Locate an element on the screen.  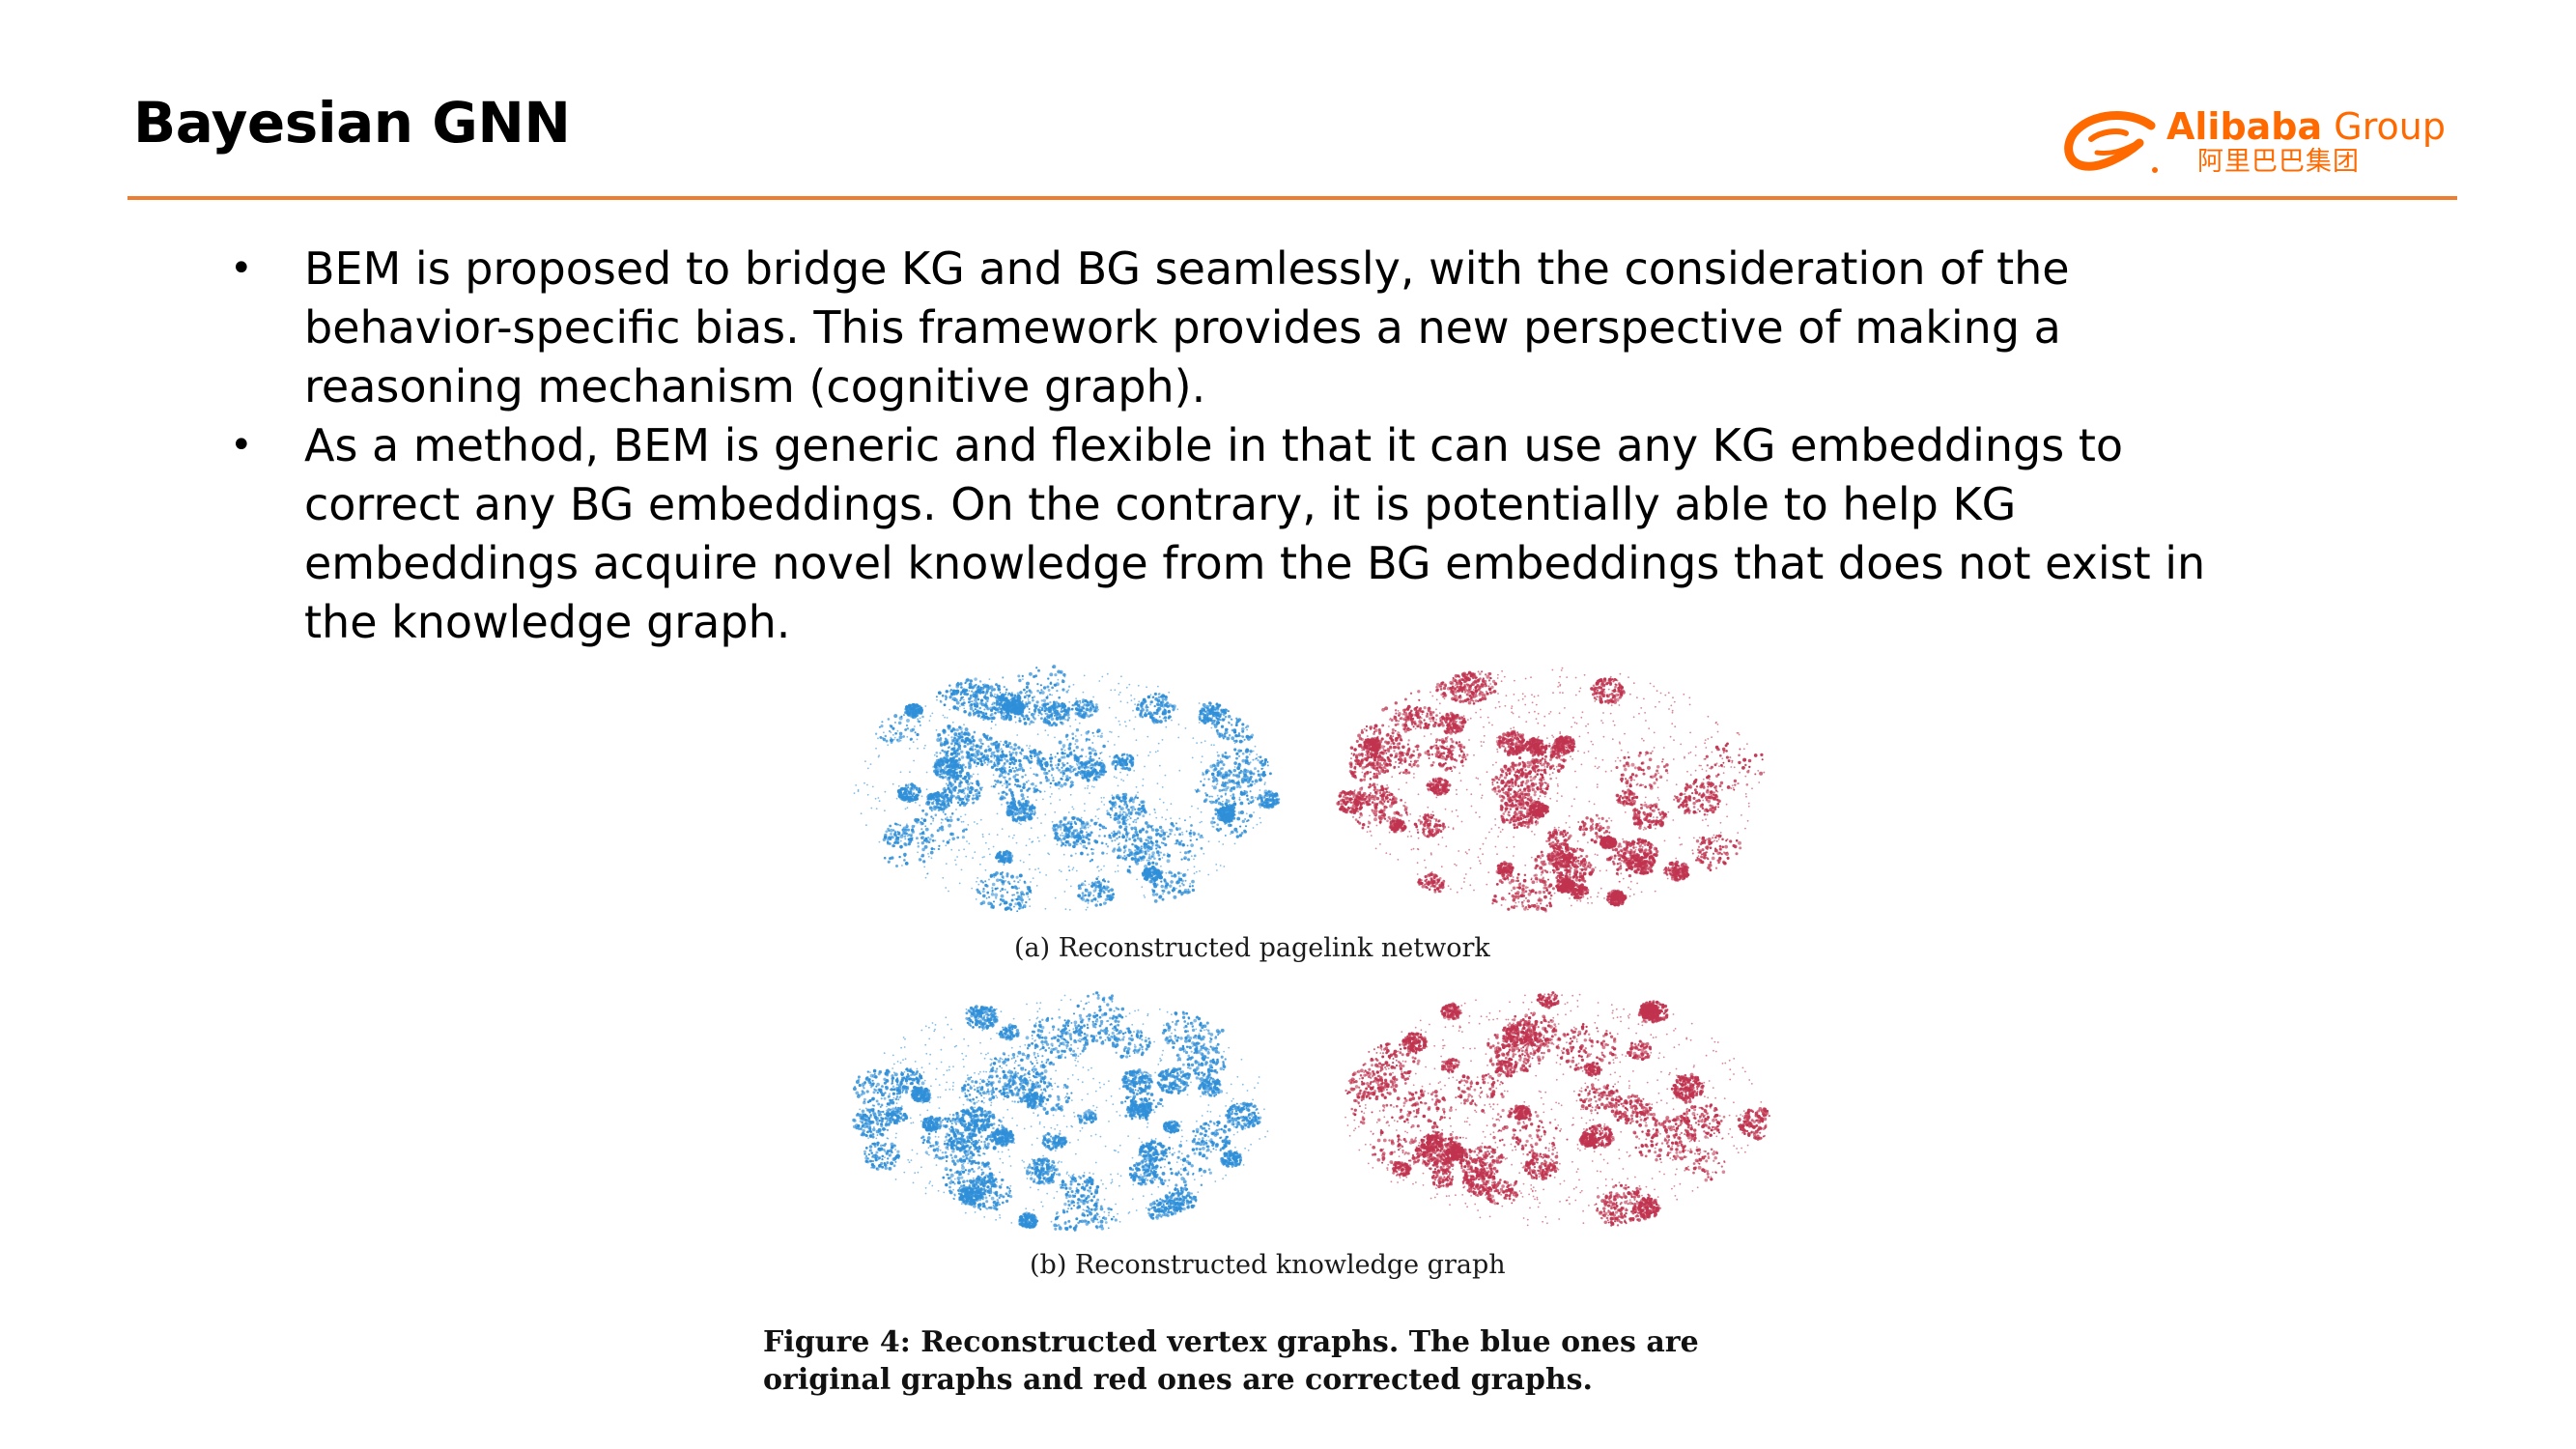
subcaption-b: (b) Reconstructed knowledge graph is located at coordinates (1268, 1265).